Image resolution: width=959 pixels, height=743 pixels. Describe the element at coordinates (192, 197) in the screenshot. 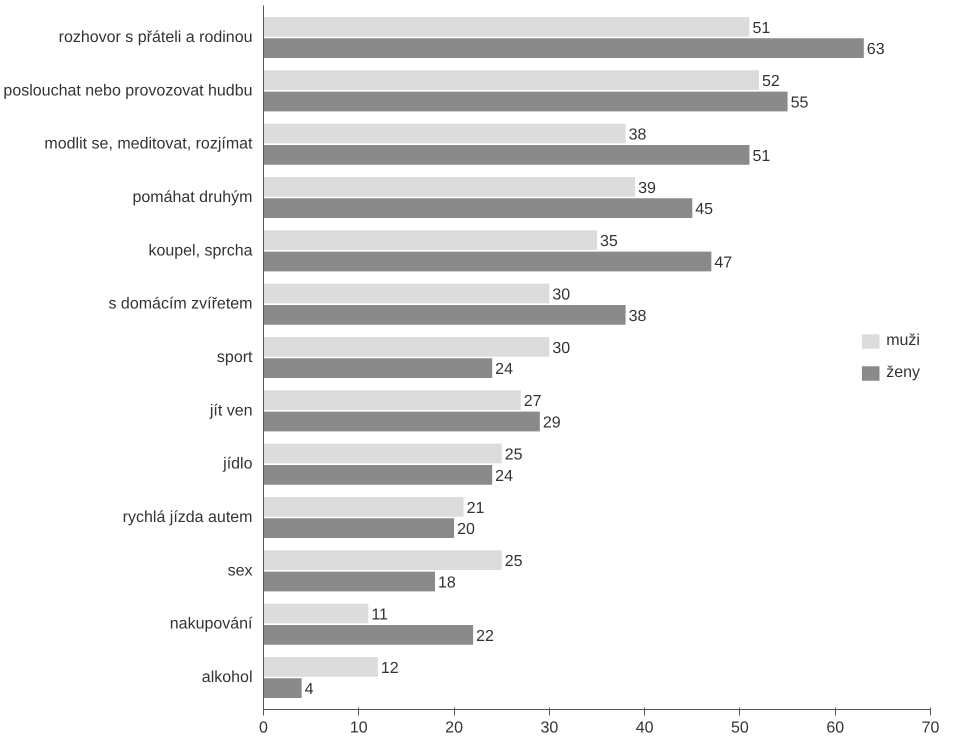

I see `y-tick-label: pomáhat druhým` at that location.